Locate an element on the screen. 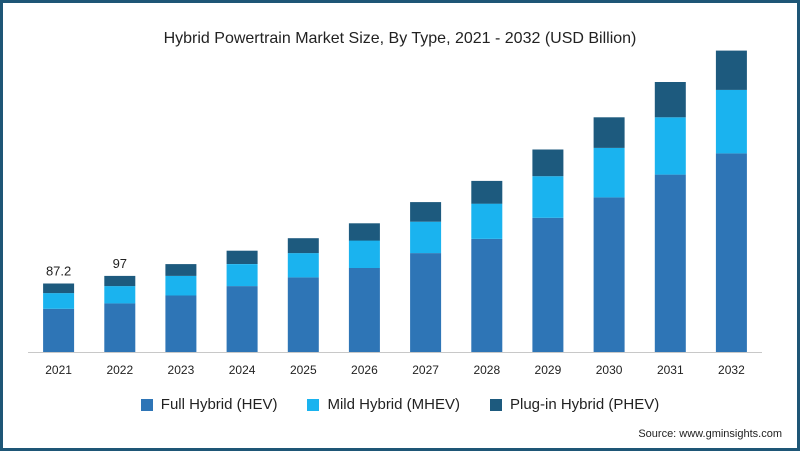 The height and width of the screenshot is (451, 800). x-tick-label: 2030 is located at coordinates (609, 370).